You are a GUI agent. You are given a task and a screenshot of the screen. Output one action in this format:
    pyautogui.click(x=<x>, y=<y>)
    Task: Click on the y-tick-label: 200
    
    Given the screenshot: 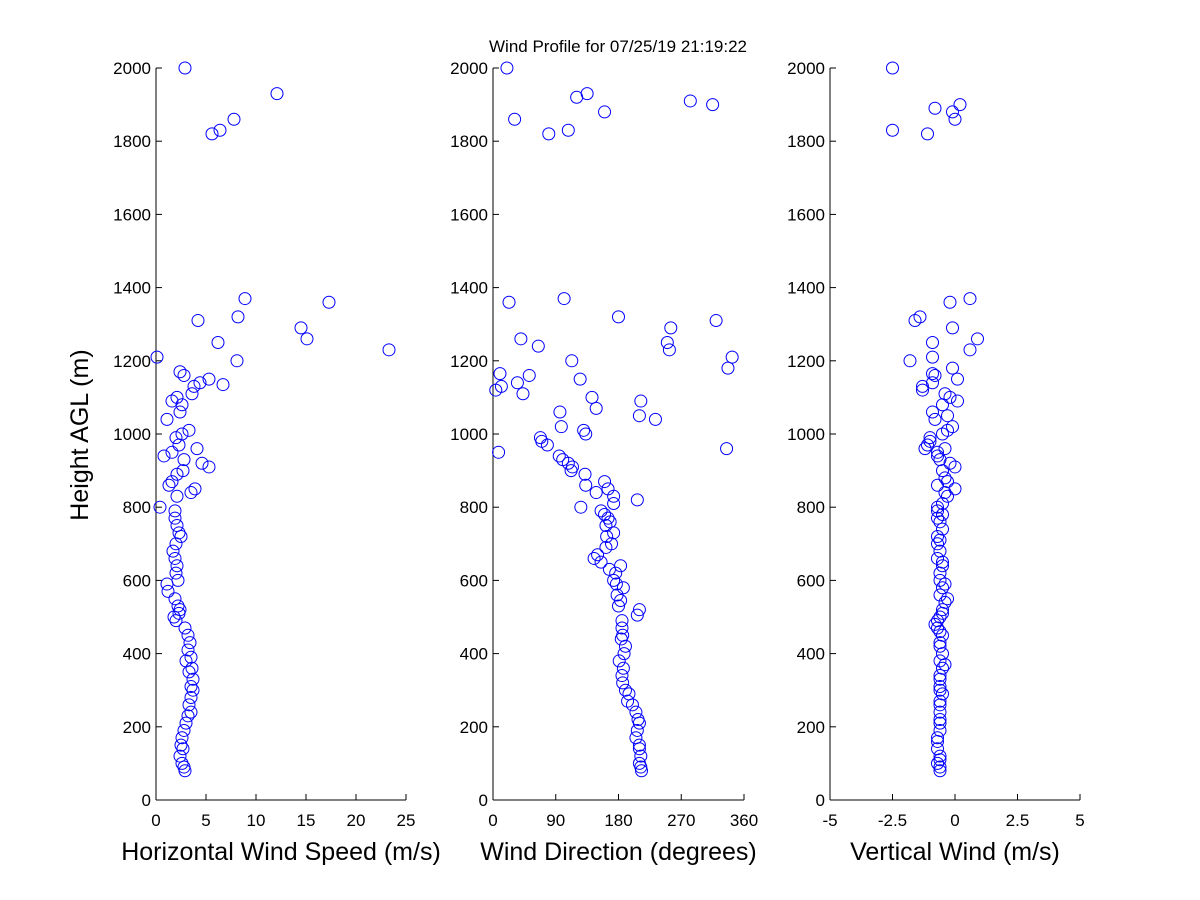 What is the action you would take?
    pyautogui.click(x=811, y=727)
    